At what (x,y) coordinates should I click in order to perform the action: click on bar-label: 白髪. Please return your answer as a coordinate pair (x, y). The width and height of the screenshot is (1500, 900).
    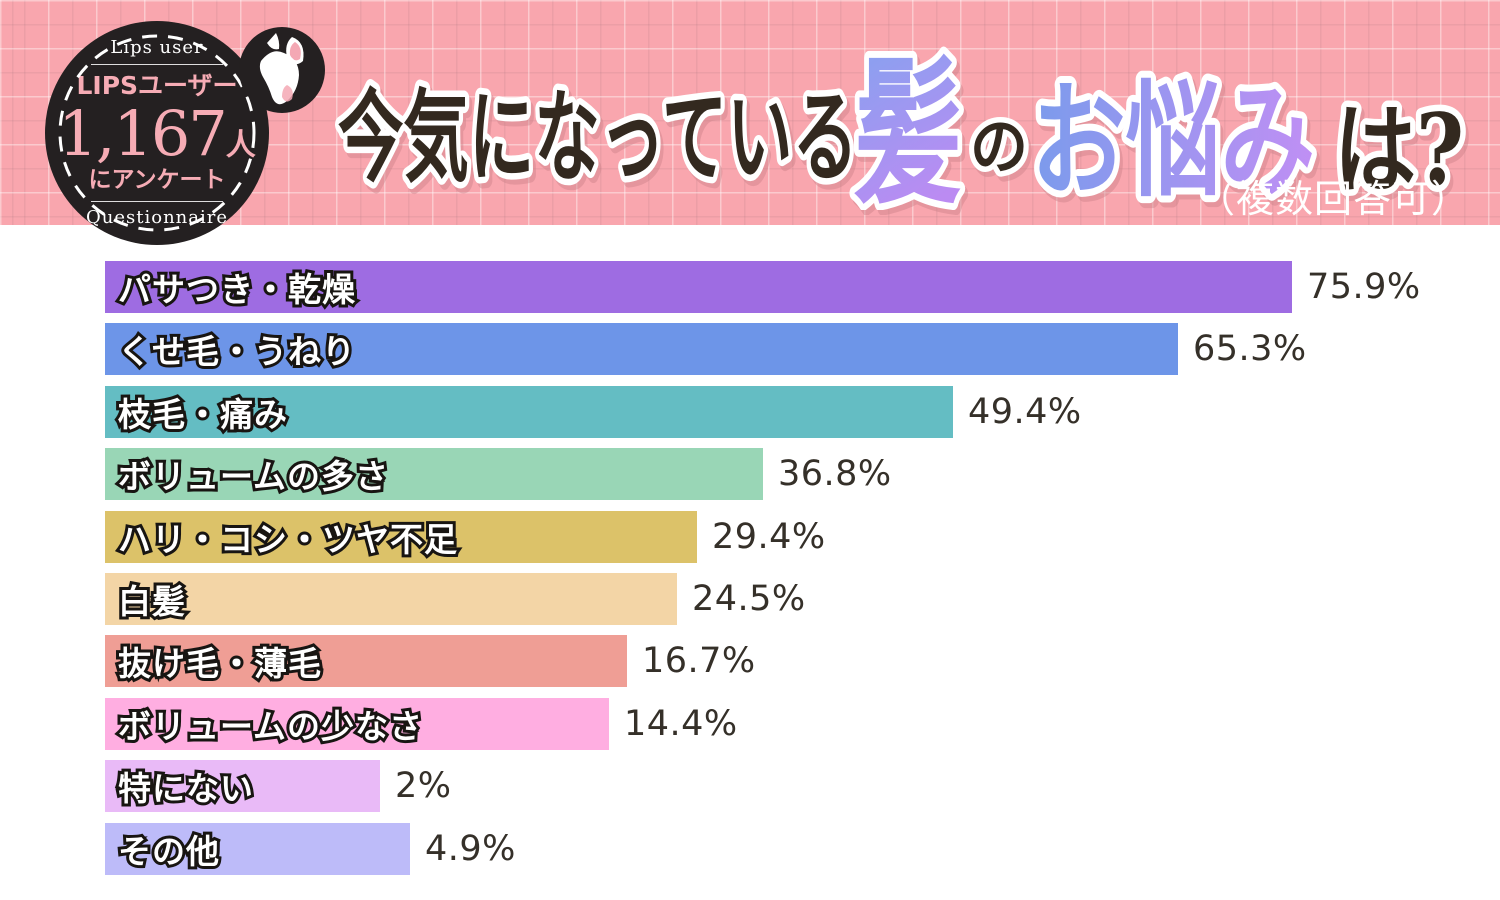
    Looking at the image, I should click on (151, 601).